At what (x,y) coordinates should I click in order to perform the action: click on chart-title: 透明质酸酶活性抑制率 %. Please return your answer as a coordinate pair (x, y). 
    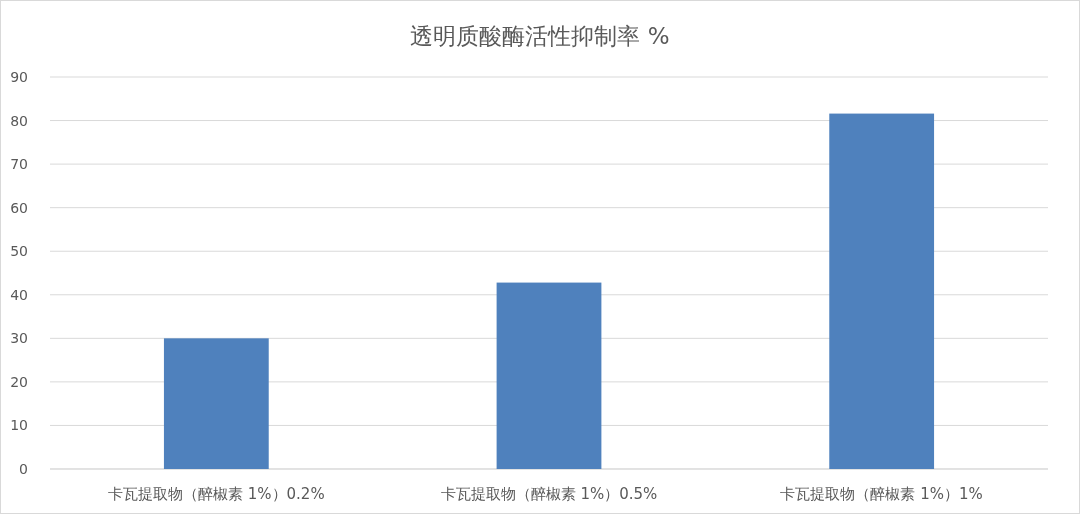
    Looking at the image, I should click on (540, 36).